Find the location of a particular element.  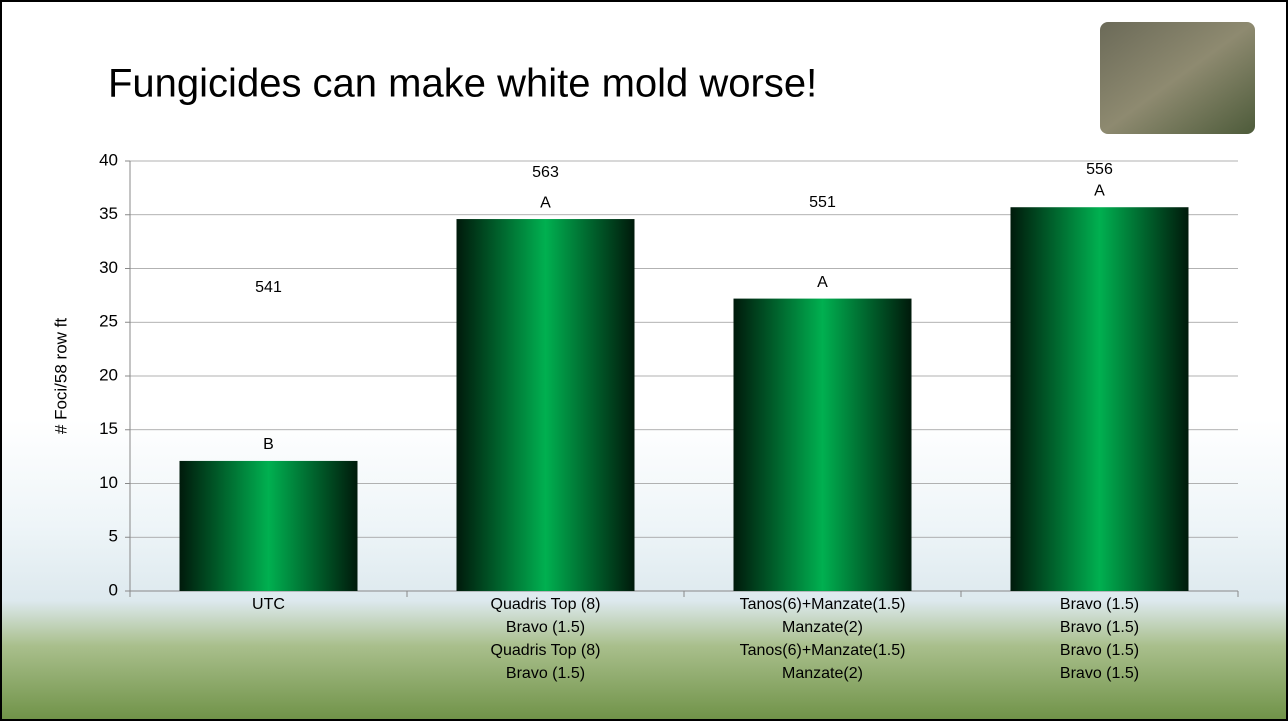

y-tick-label: 10 is located at coordinates (108, 482).